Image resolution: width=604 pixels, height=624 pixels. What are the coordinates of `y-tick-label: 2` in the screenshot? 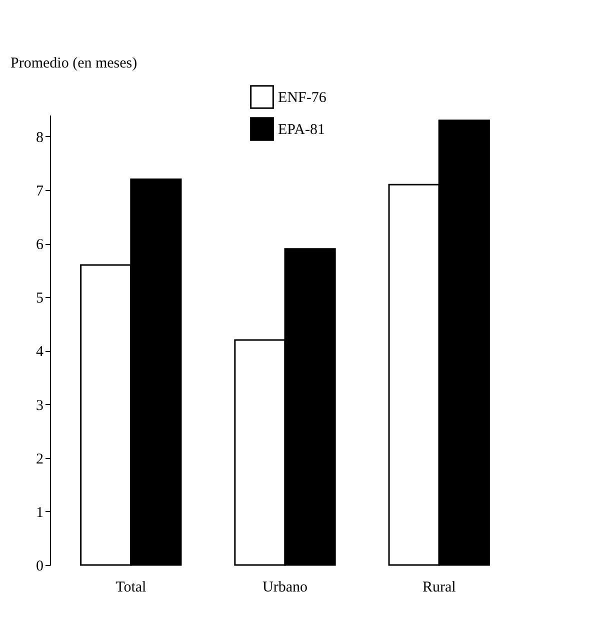 It's located at (40, 459).